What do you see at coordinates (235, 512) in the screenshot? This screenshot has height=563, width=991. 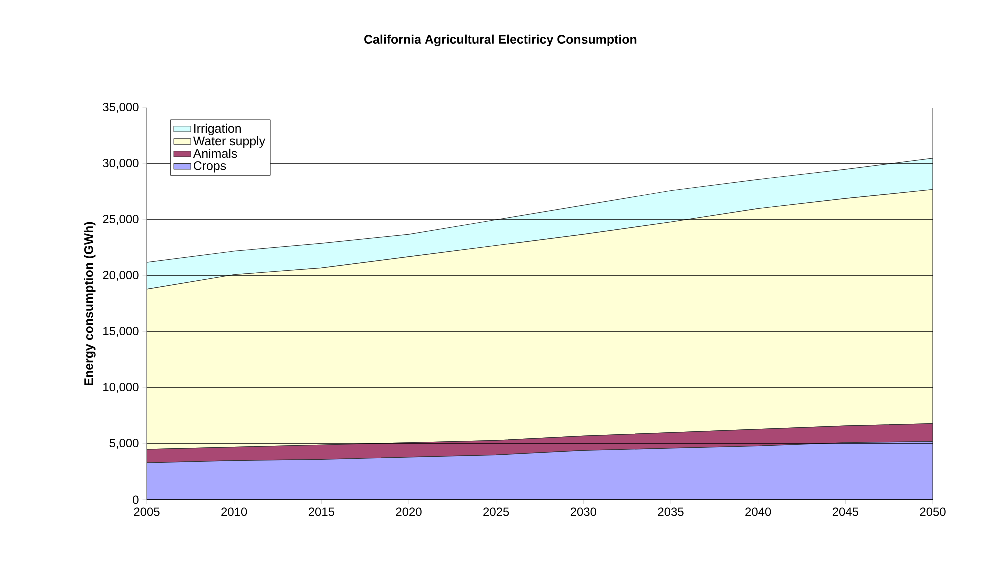 I see `x-tick-label: 2010` at bounding box center [235, 512].